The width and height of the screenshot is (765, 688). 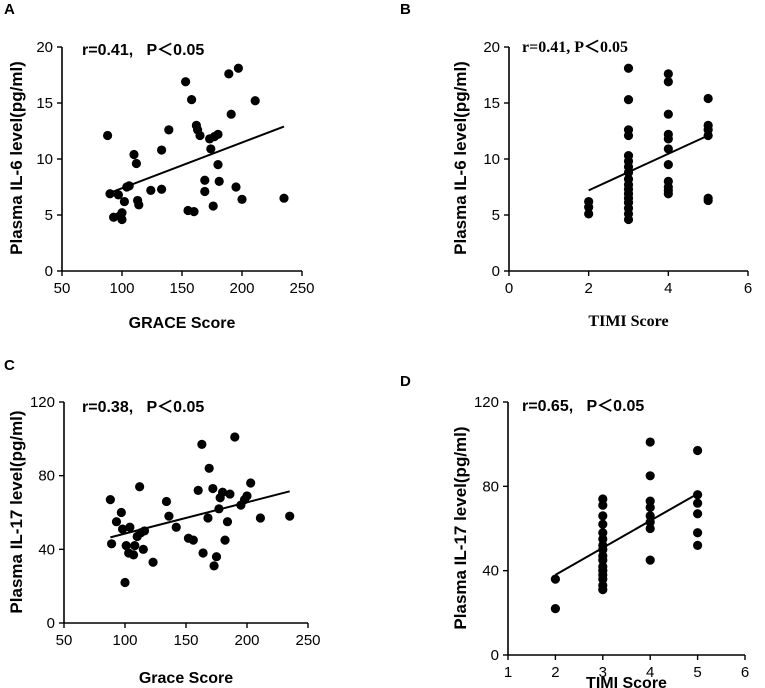 I want to click on x-tick-label: 6, so click(x=748, y=288).